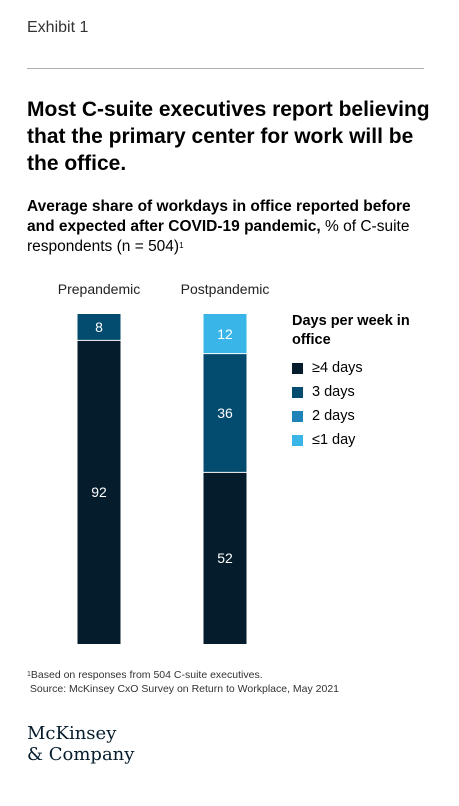 This screenshot has height=806, width=459. Describe the element at coordinates (333, 392) in the screenshot. I see `legend-label: 3 days` at that location.